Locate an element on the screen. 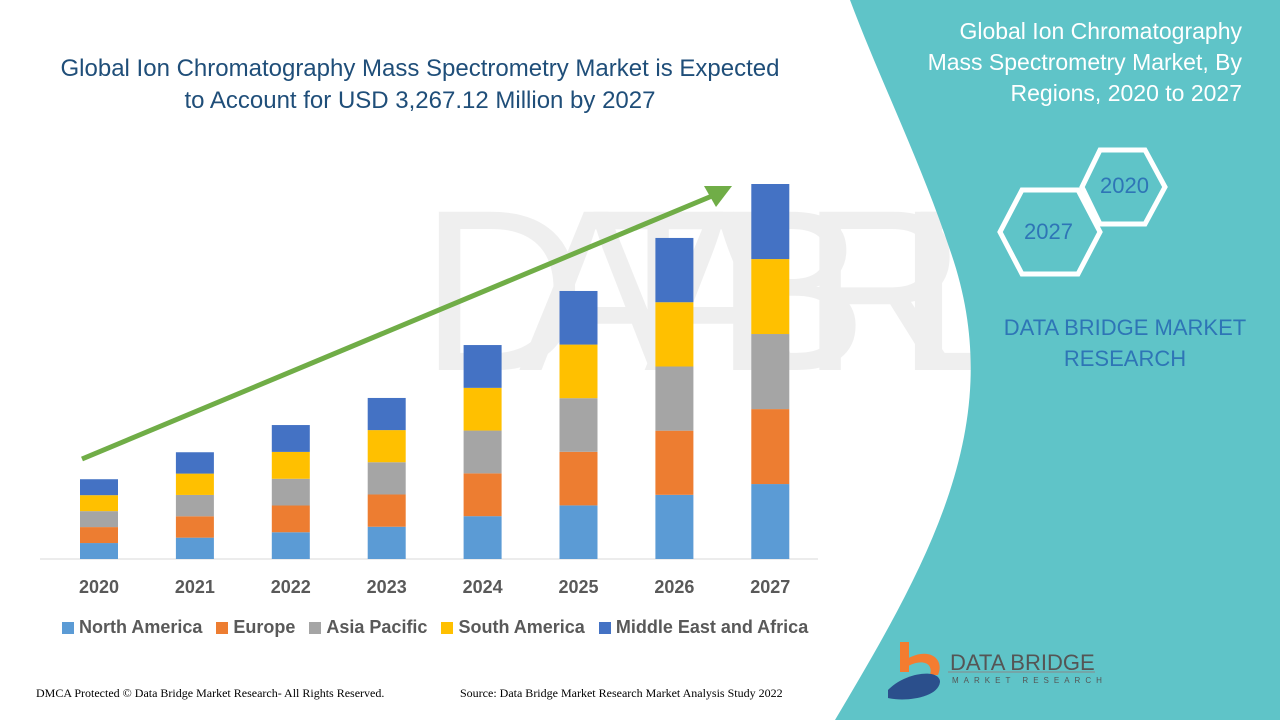 This screenshot has height=720, width=1280. bar-2021-north-america is located at coordinates (194, 548).